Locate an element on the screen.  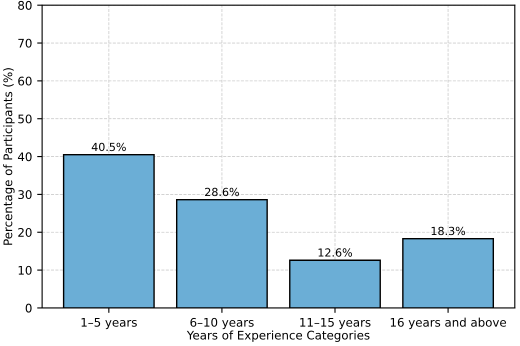
y-tick-label: 60 is located at coordinates (25, 81).